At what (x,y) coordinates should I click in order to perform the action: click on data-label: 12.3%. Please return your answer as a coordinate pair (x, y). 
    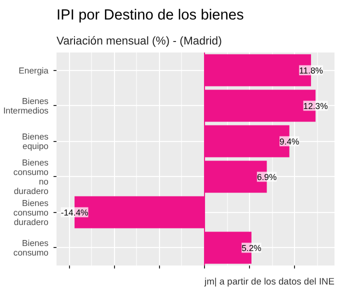
    Looking at the image, I should click on (315, 105).